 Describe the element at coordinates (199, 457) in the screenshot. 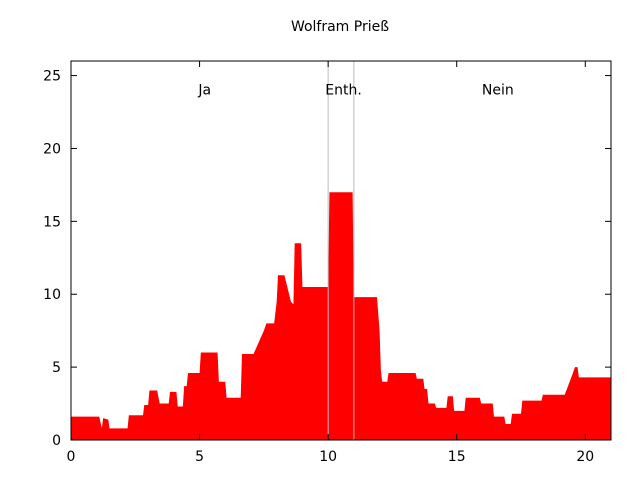

I see `x-tick-label: 5` at that location.